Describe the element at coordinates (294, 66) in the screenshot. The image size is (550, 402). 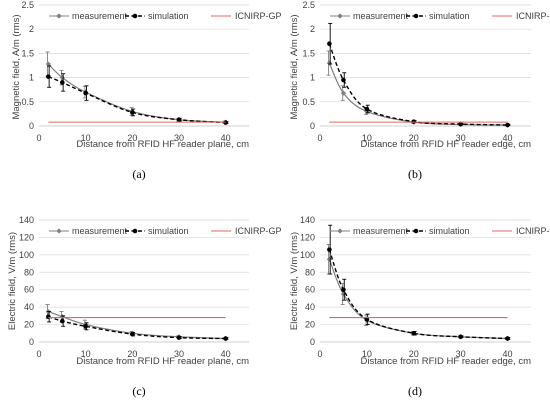
I see `y-axis-label: Magnetic field, A/m (rms)` at that location.